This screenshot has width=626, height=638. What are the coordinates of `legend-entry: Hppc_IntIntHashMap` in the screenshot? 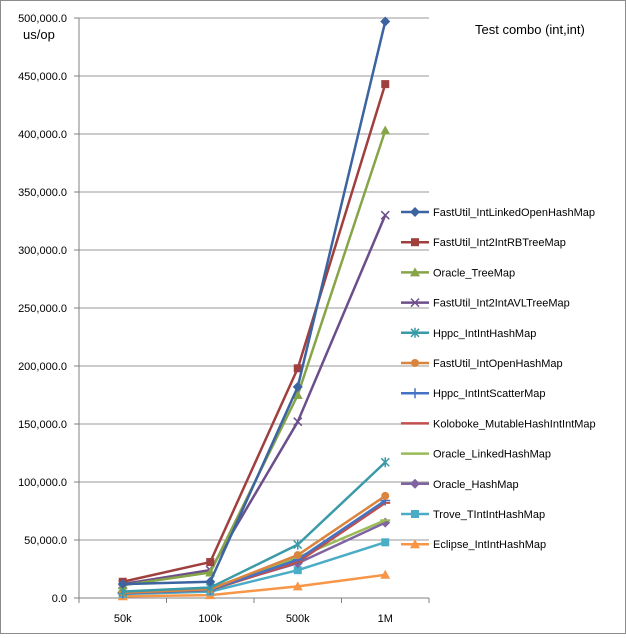 It's located at (468, 334).